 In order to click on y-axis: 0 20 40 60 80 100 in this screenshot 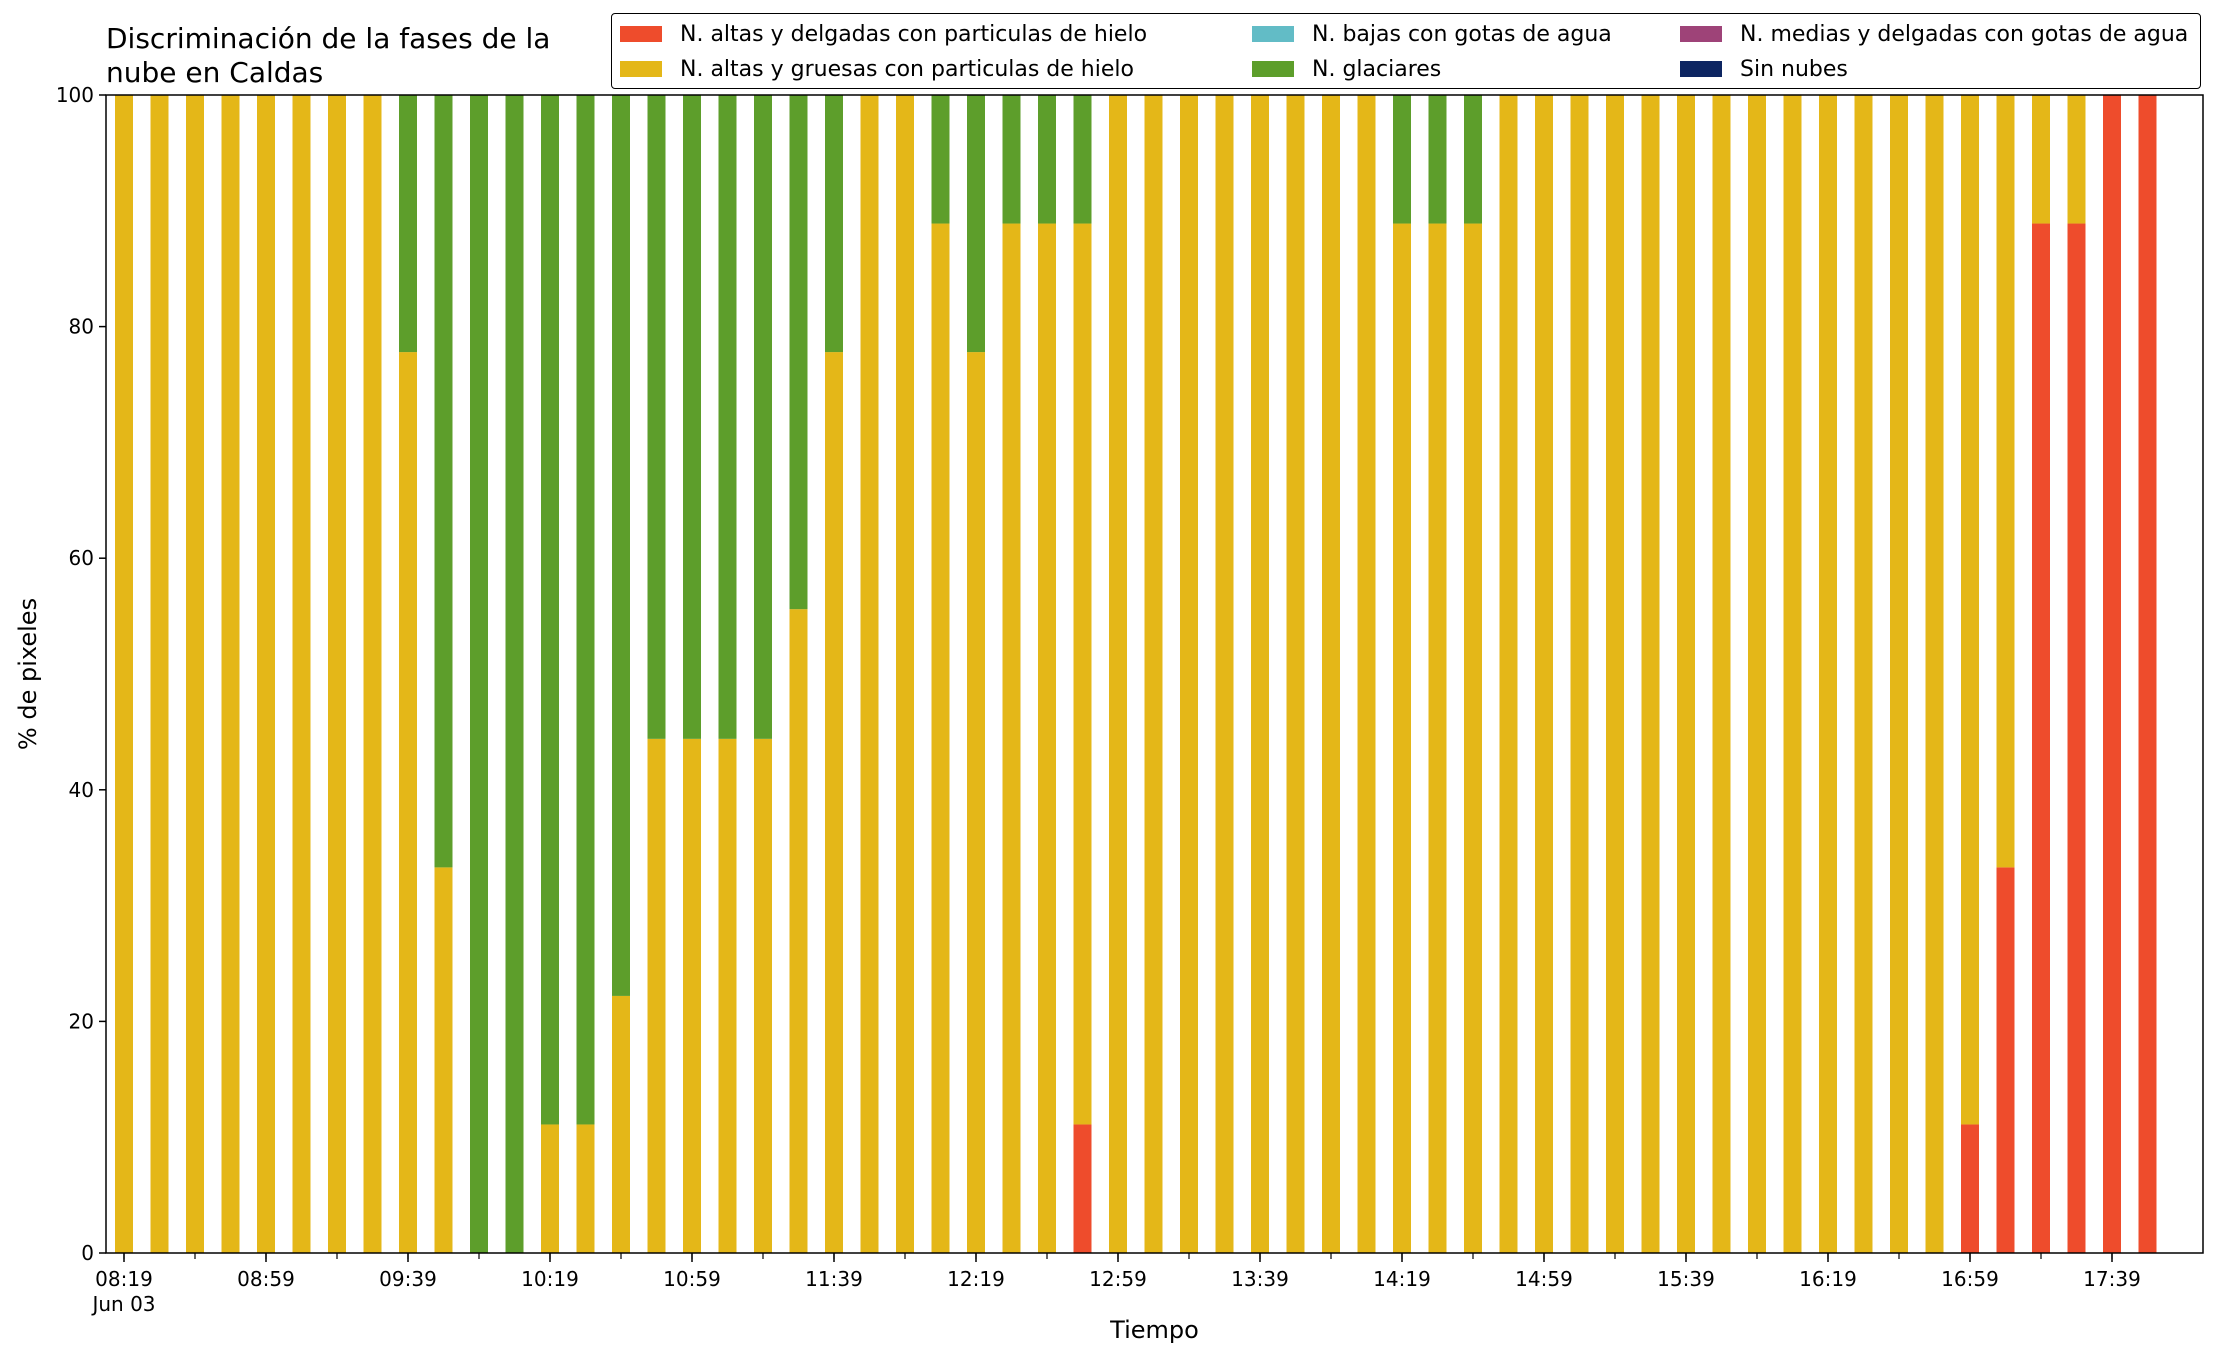, I will do `click(81, 674)`.